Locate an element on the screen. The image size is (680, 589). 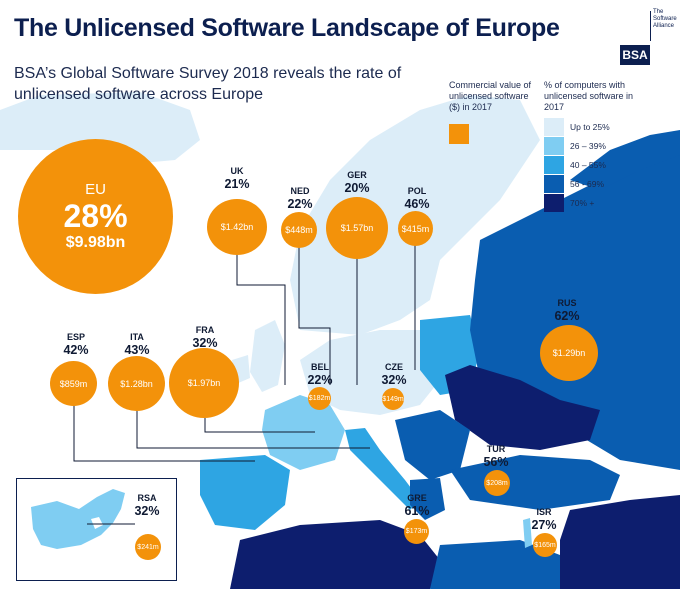
country-label-isr: ISR 27% is located at coordinates (544, 520).